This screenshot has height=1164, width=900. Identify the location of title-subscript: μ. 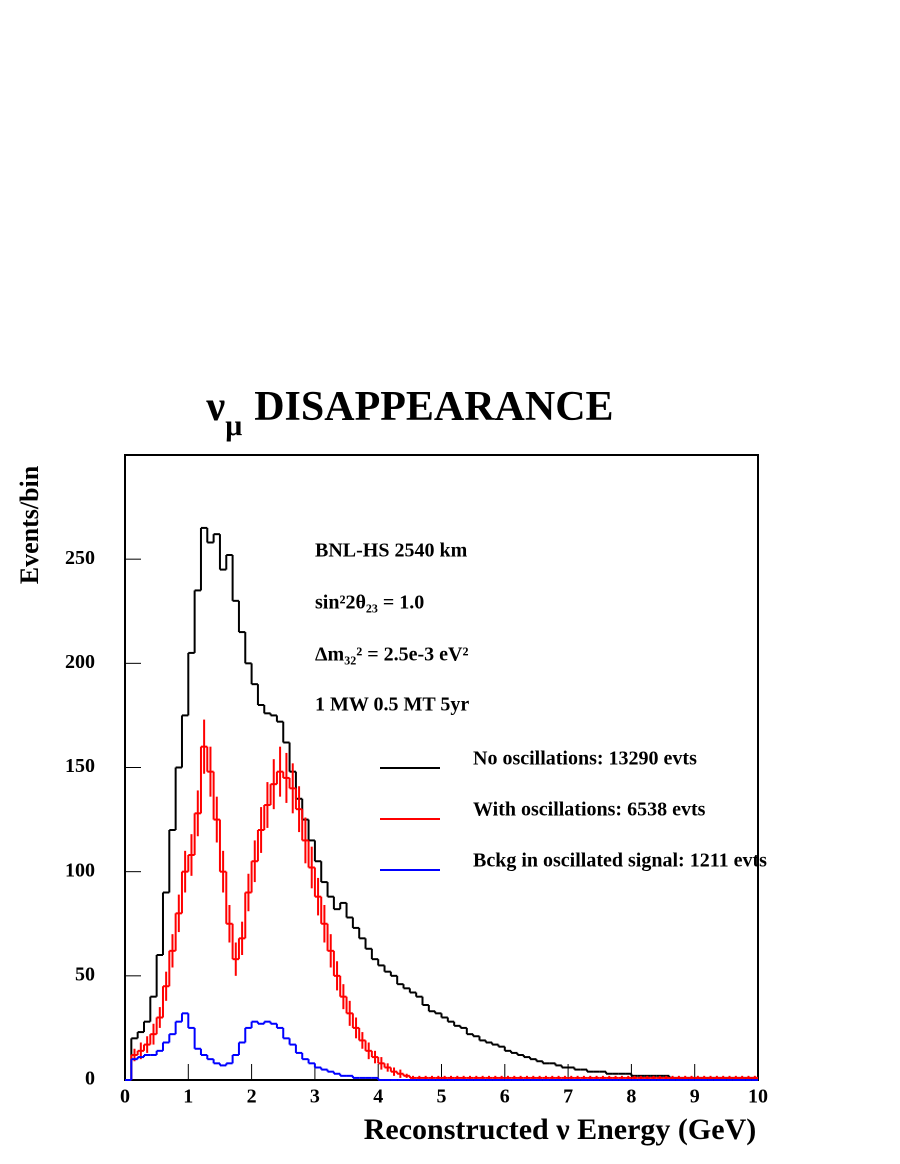
(233, 425).